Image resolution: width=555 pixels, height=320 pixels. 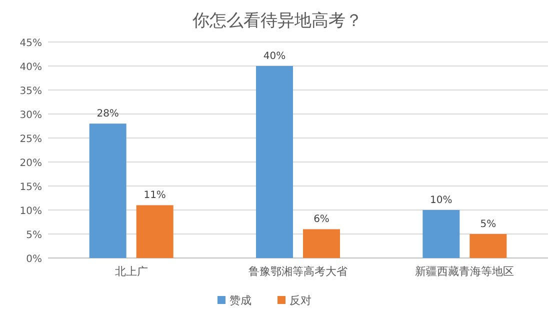 What do you see at coordinates (107, 114) in the screenshot?
I see `data-label: 28%` at bounding box center [107, 114].